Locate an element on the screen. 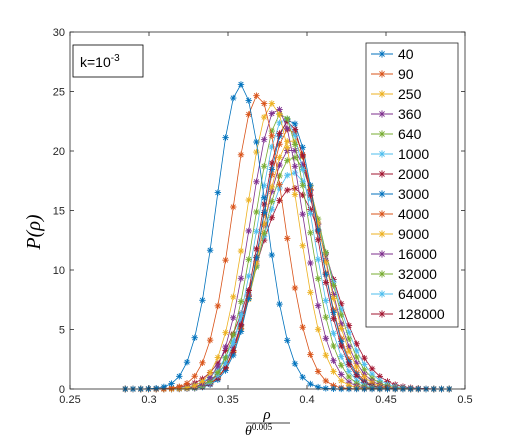 The width and height of the screenshot is (511, 438). legend-label: 360 is located at coordinates (410, 114).